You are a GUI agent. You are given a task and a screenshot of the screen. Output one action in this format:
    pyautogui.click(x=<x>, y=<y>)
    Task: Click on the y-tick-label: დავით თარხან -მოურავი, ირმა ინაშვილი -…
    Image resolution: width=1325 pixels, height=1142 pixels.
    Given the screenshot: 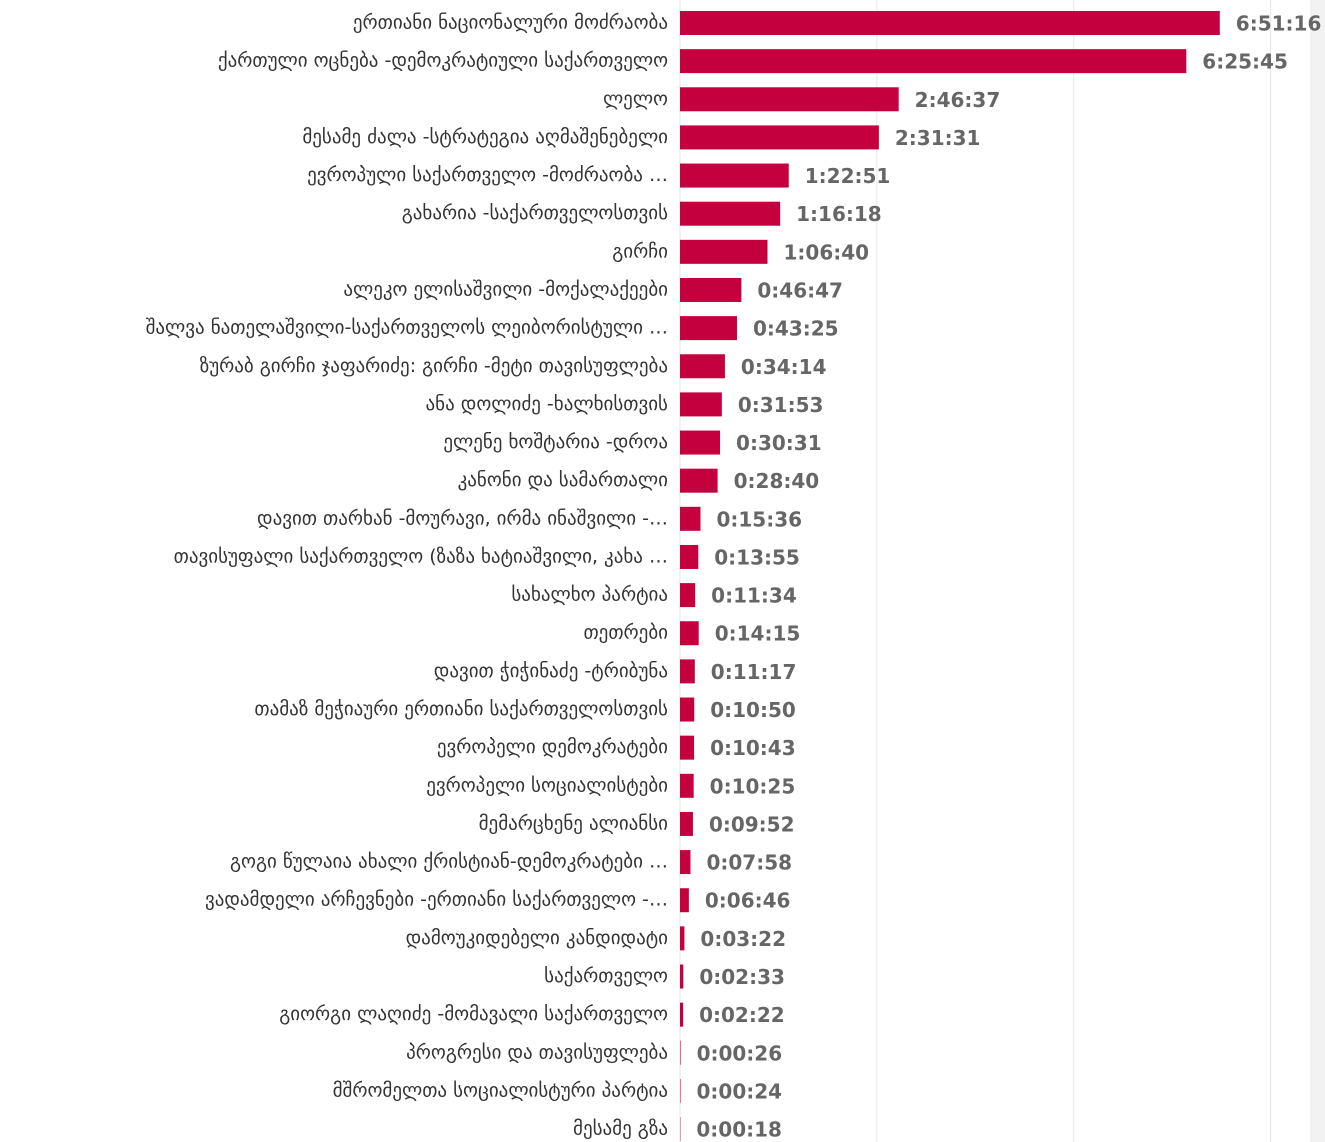 What is the action you would take?
    pyautogui.click(x=462, y=518)
    